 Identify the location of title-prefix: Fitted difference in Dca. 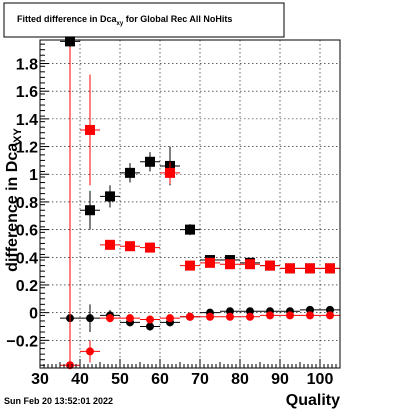
(67, 19).